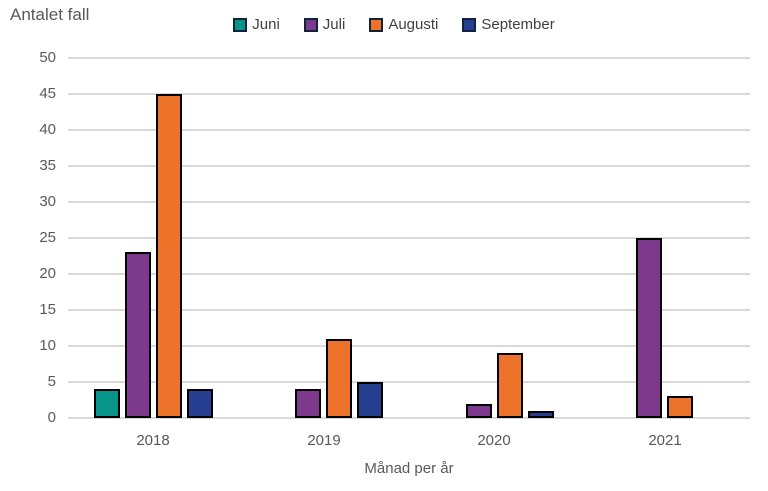  I want to click on legend-item-september: September, so click(508, 24).